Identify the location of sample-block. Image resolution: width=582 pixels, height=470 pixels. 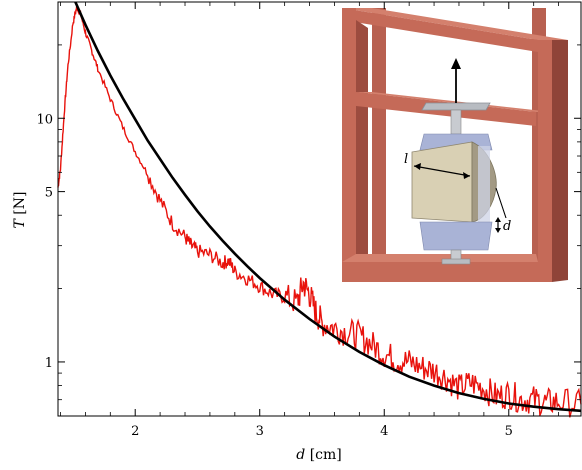
(442, 182).